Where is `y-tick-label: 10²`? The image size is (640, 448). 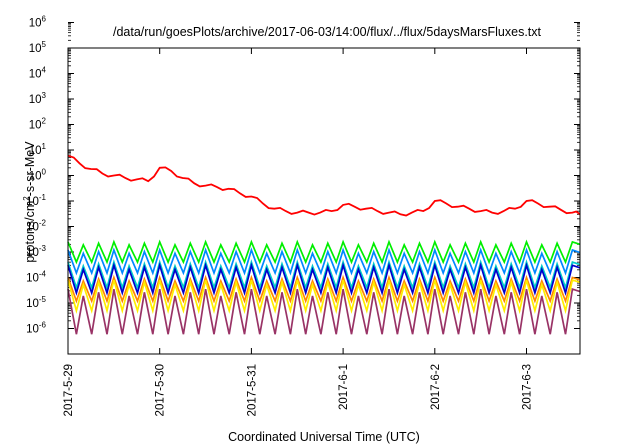
y-tick-label: 10² is located at coordinates (38, 124).